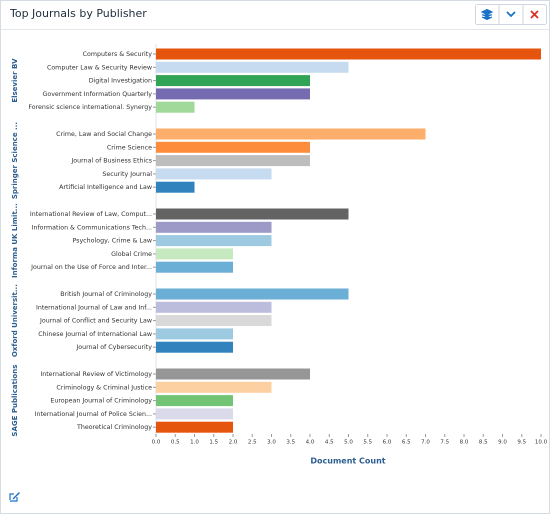 Image resolution: width=550 pixels, height=514 pixels. What do you see at coordinates (97, 94) in the screenshot?
I see `category-label: Government Information Quarterly` at bounding box center [97, 94].